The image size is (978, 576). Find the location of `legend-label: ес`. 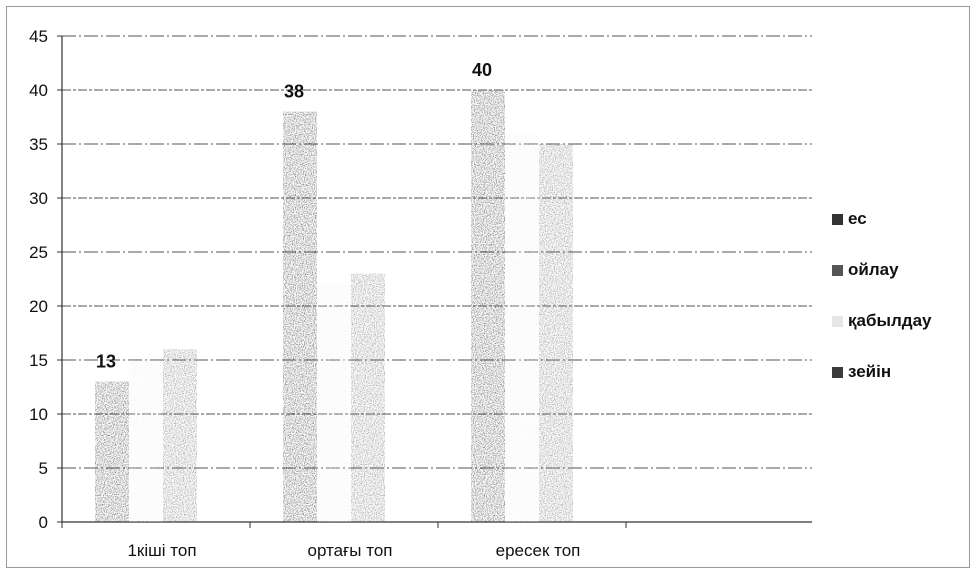

legend-label: ес is located at coordinates (857, 218).